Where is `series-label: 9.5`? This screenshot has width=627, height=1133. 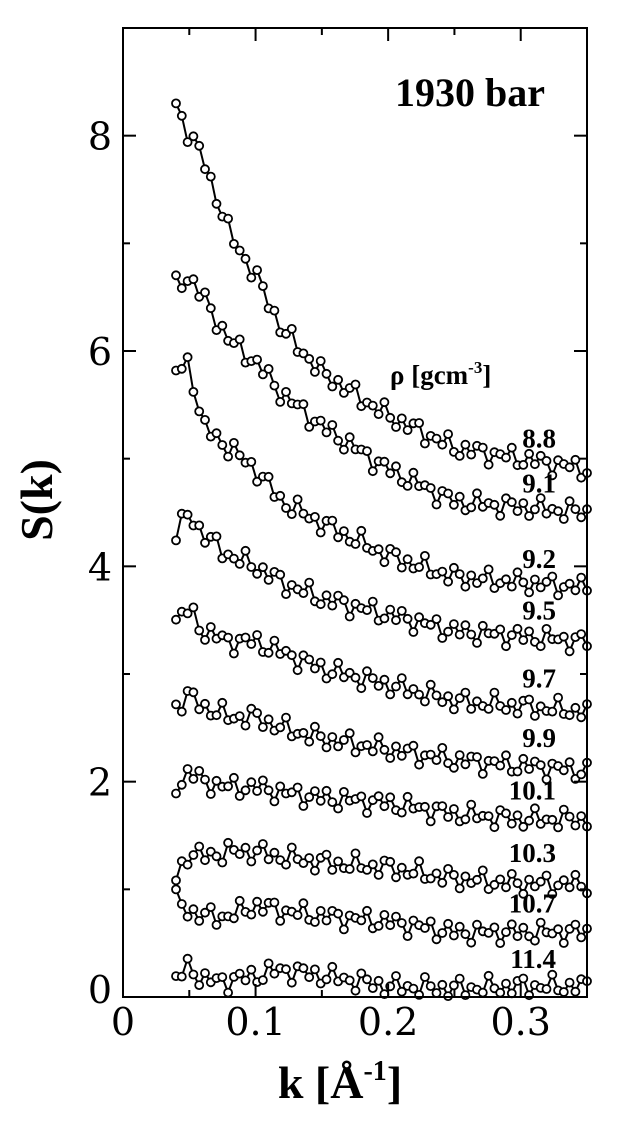 series-label: 9.5 is located at coordinates (539, 611).